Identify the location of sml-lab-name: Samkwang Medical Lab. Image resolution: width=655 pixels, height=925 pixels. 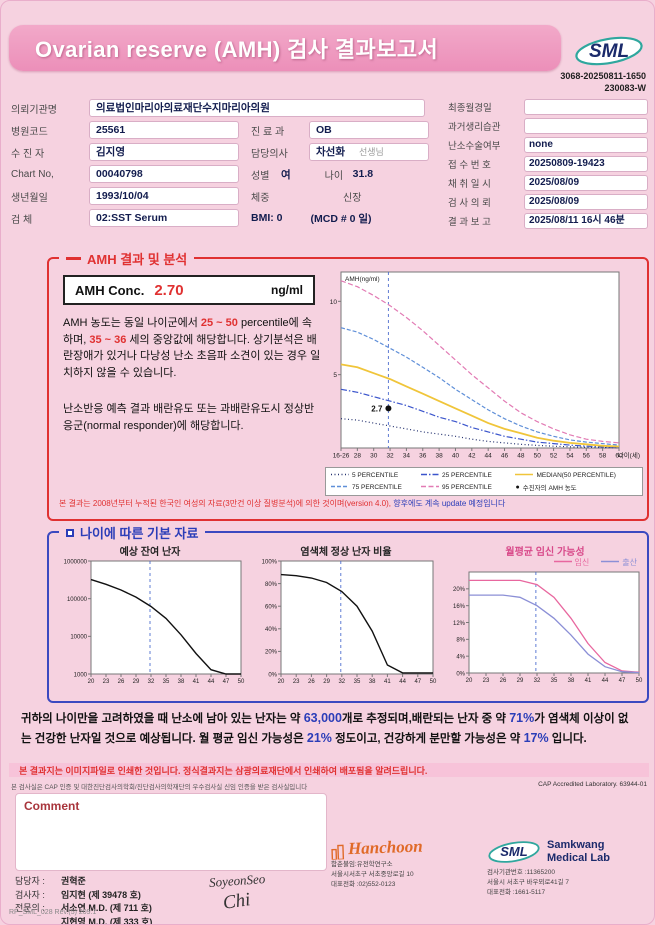
(578, 851).